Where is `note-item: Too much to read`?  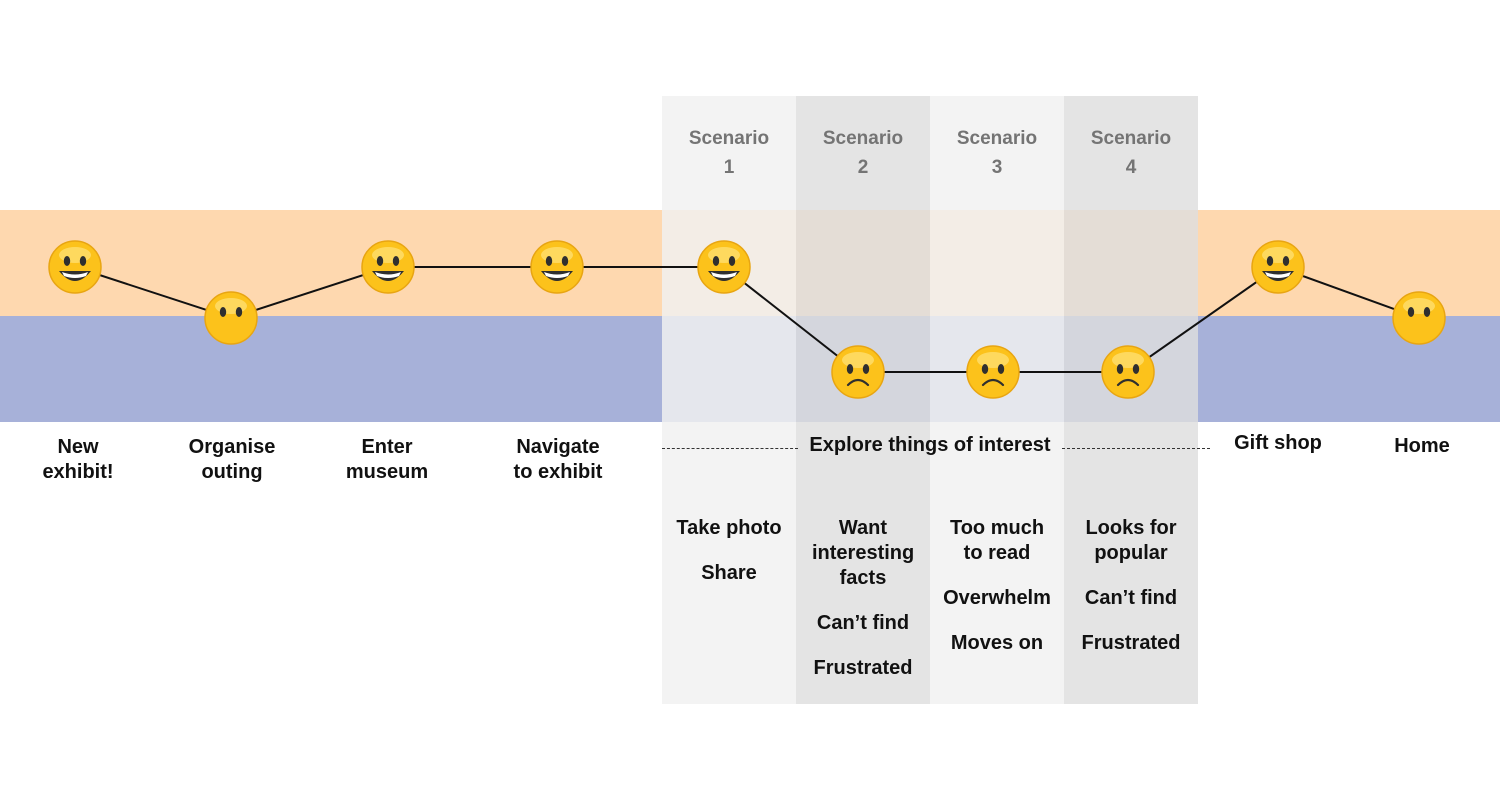 note-item: Too much to read is located at coordinates (997, 540).